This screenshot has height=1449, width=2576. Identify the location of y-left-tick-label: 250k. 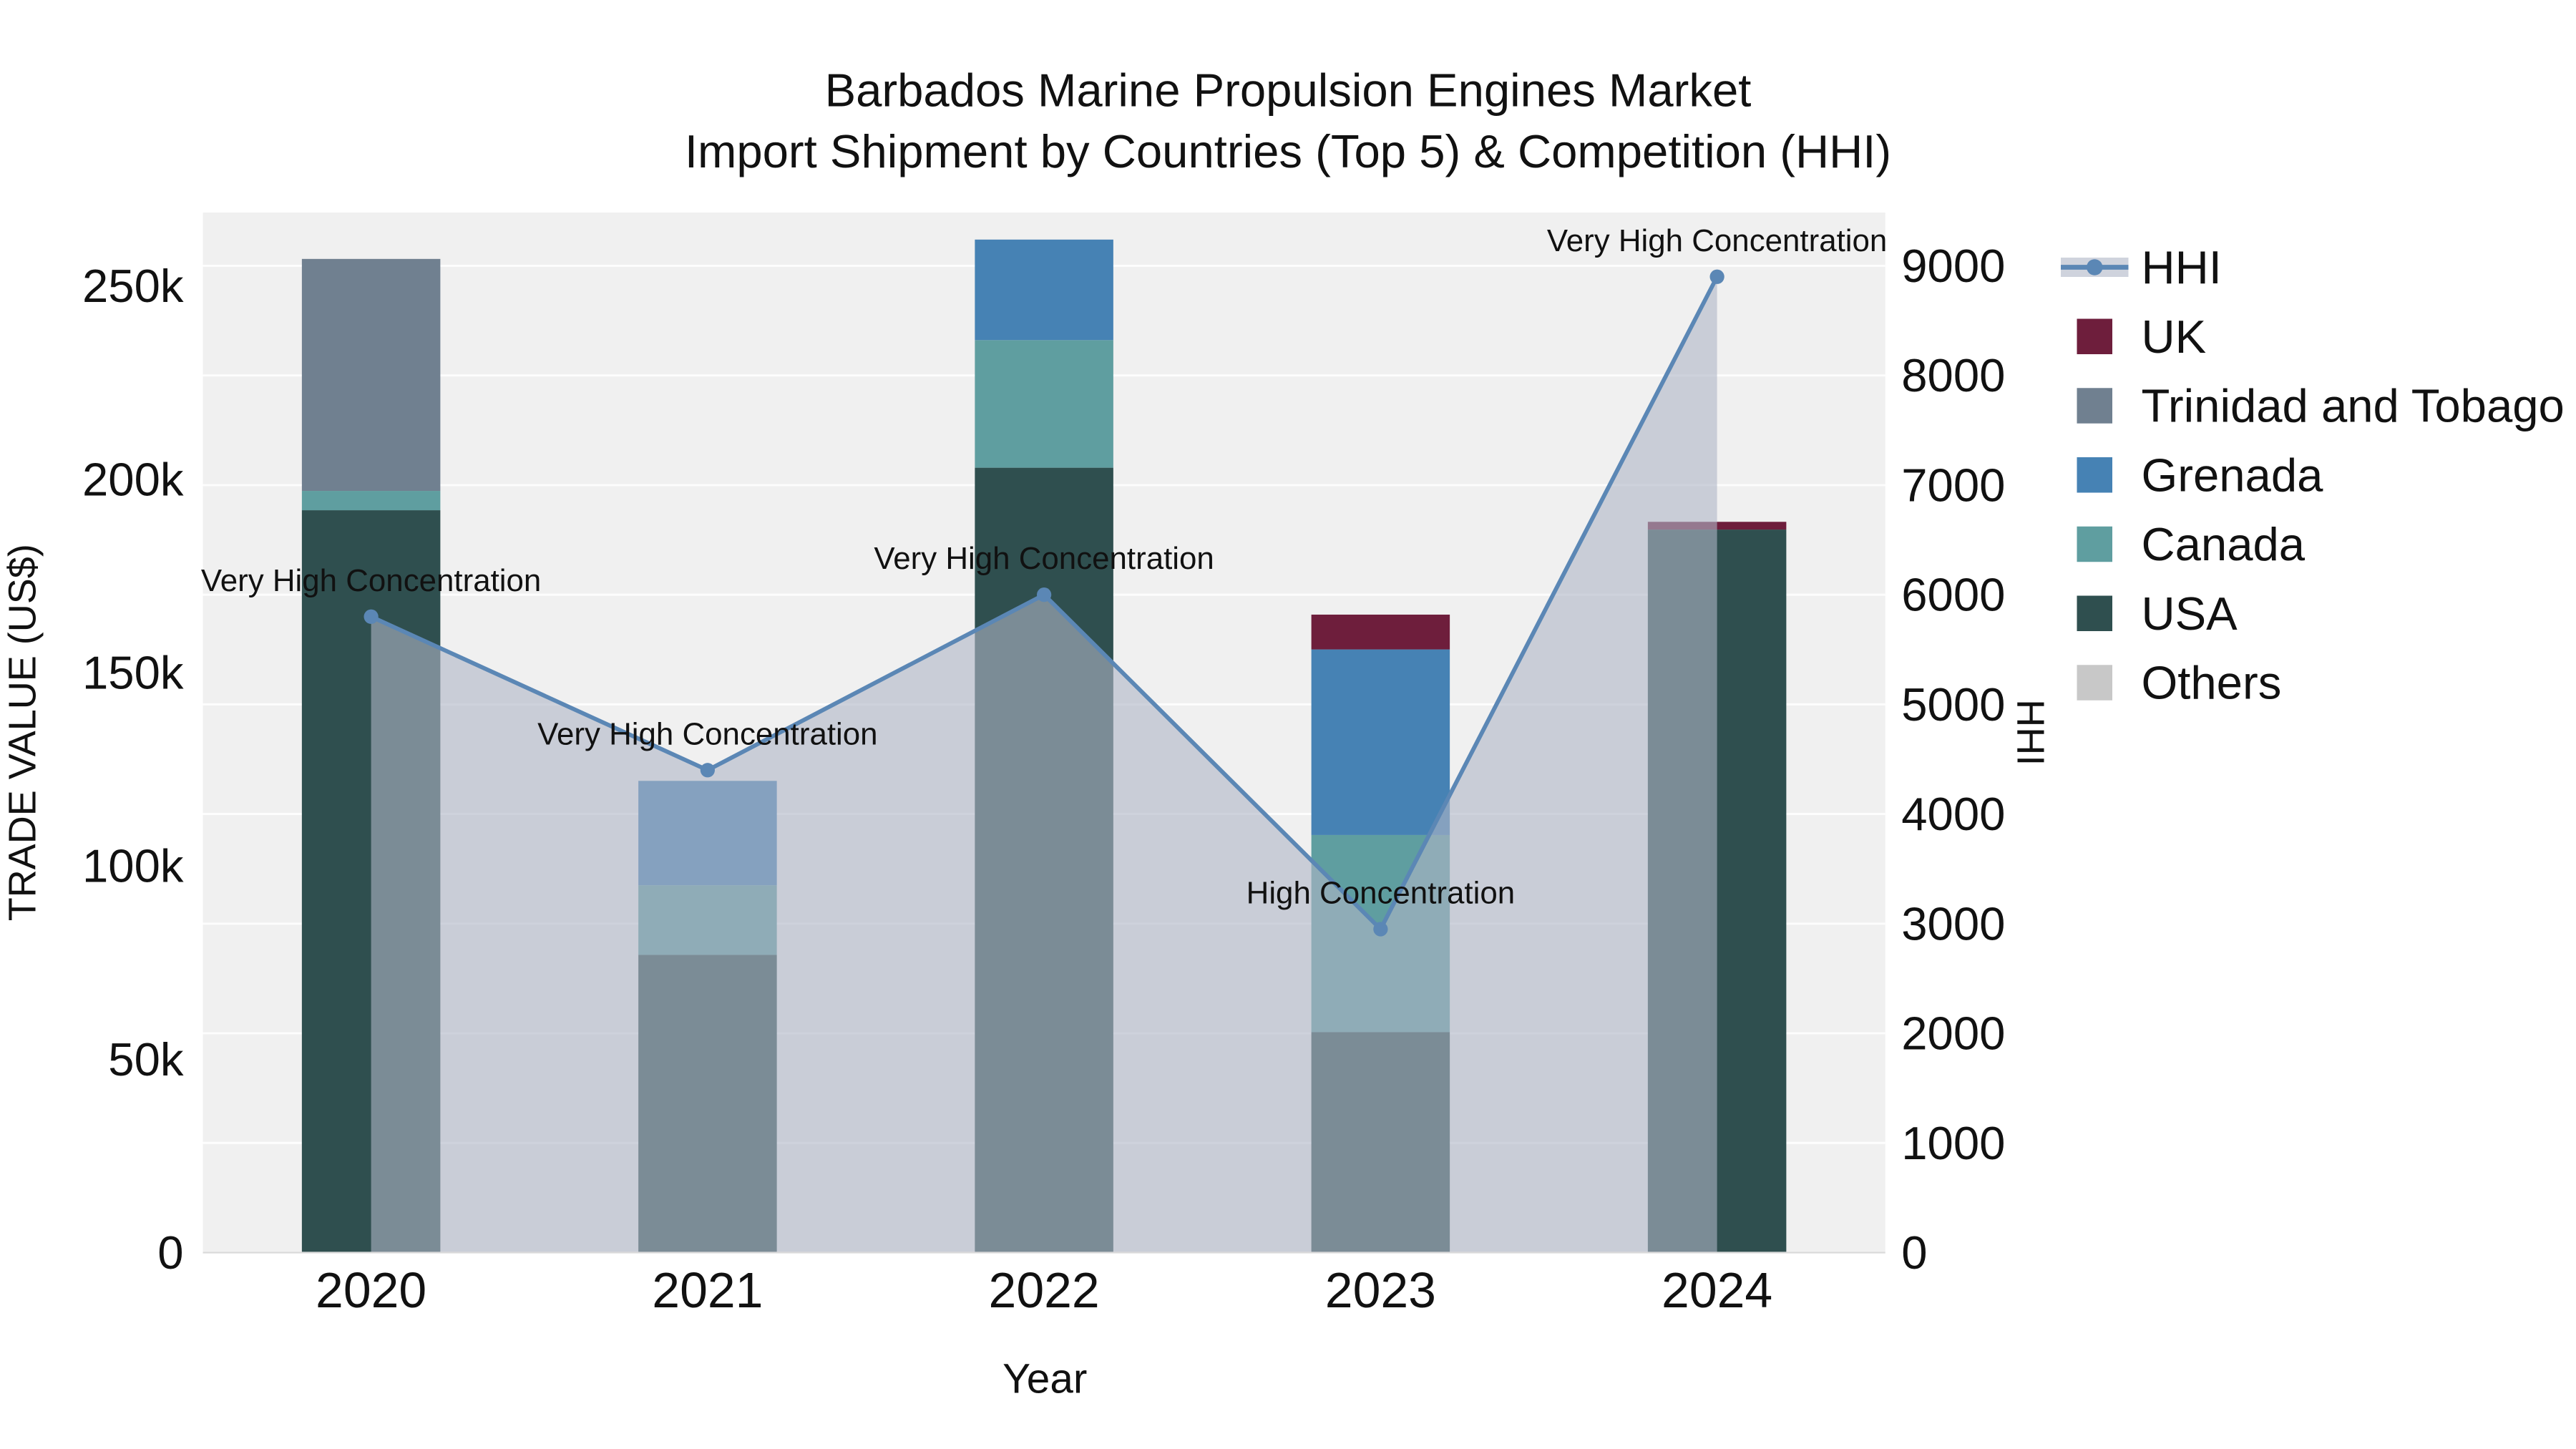
(133, 286).